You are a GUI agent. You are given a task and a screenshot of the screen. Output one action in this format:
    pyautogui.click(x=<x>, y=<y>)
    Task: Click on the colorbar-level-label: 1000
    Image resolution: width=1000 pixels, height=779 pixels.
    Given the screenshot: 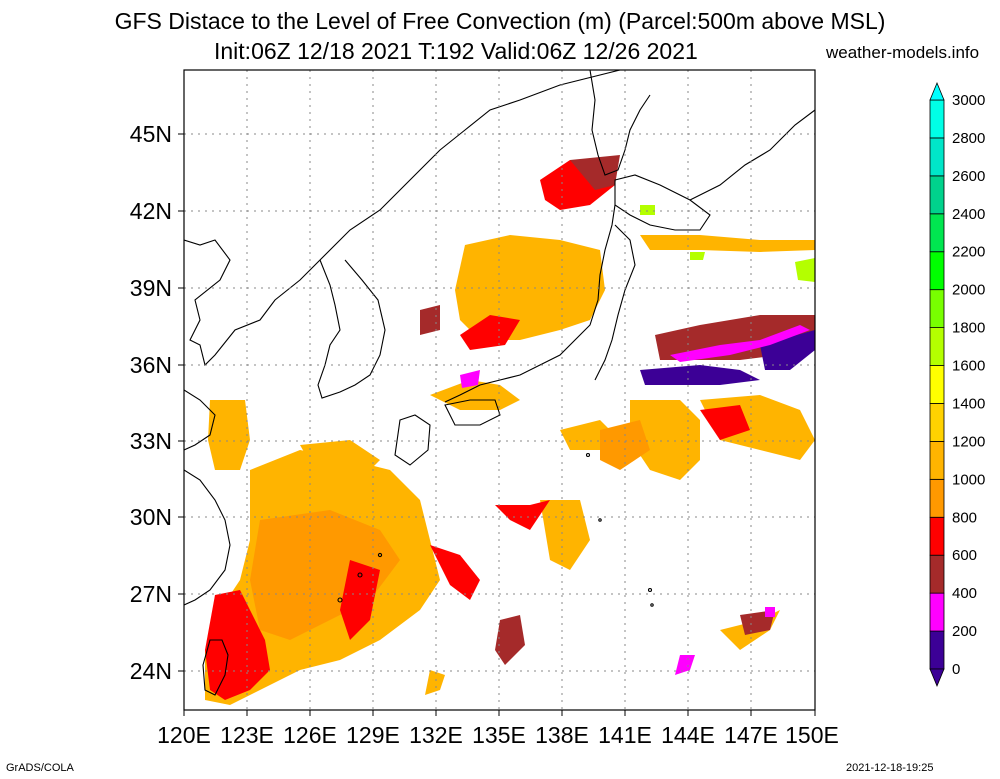 What is the action you would take?
    pyautogui.click(x=968, y=479)
    